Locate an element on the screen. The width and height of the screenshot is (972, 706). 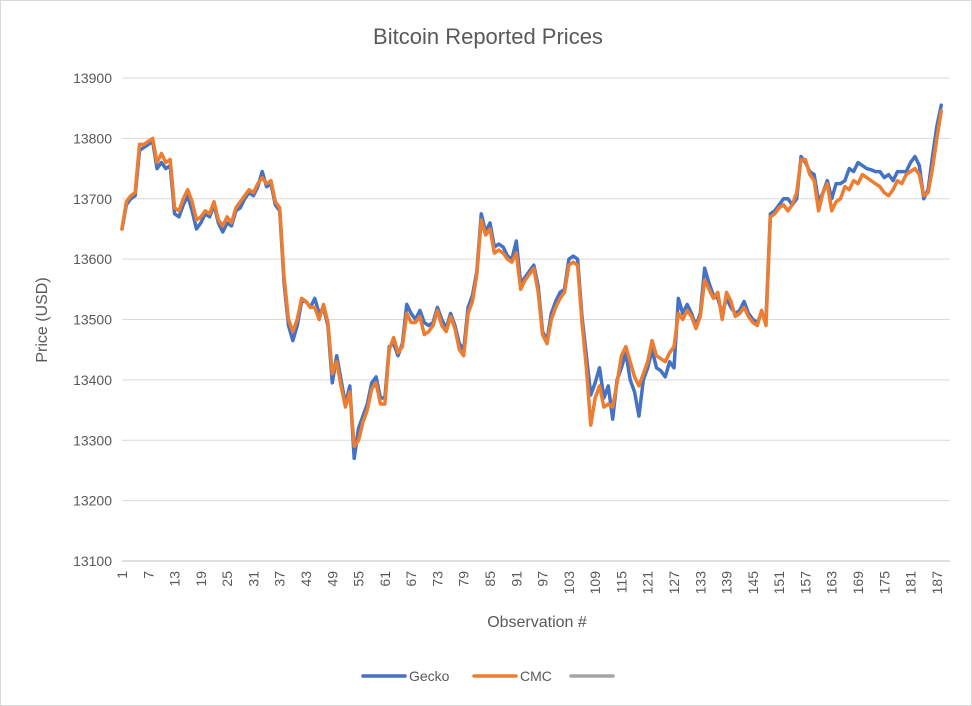
x-tick-label: 31 is located at coordinates (253, 579).